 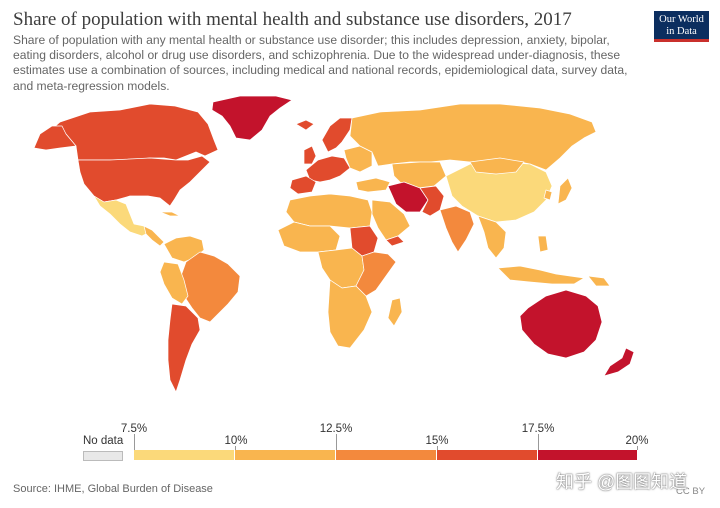 What do you see at coordinates (432, 201) in the screenshot?
I see `country-afghanistan-pakistan` at bounding box center [432, 201].